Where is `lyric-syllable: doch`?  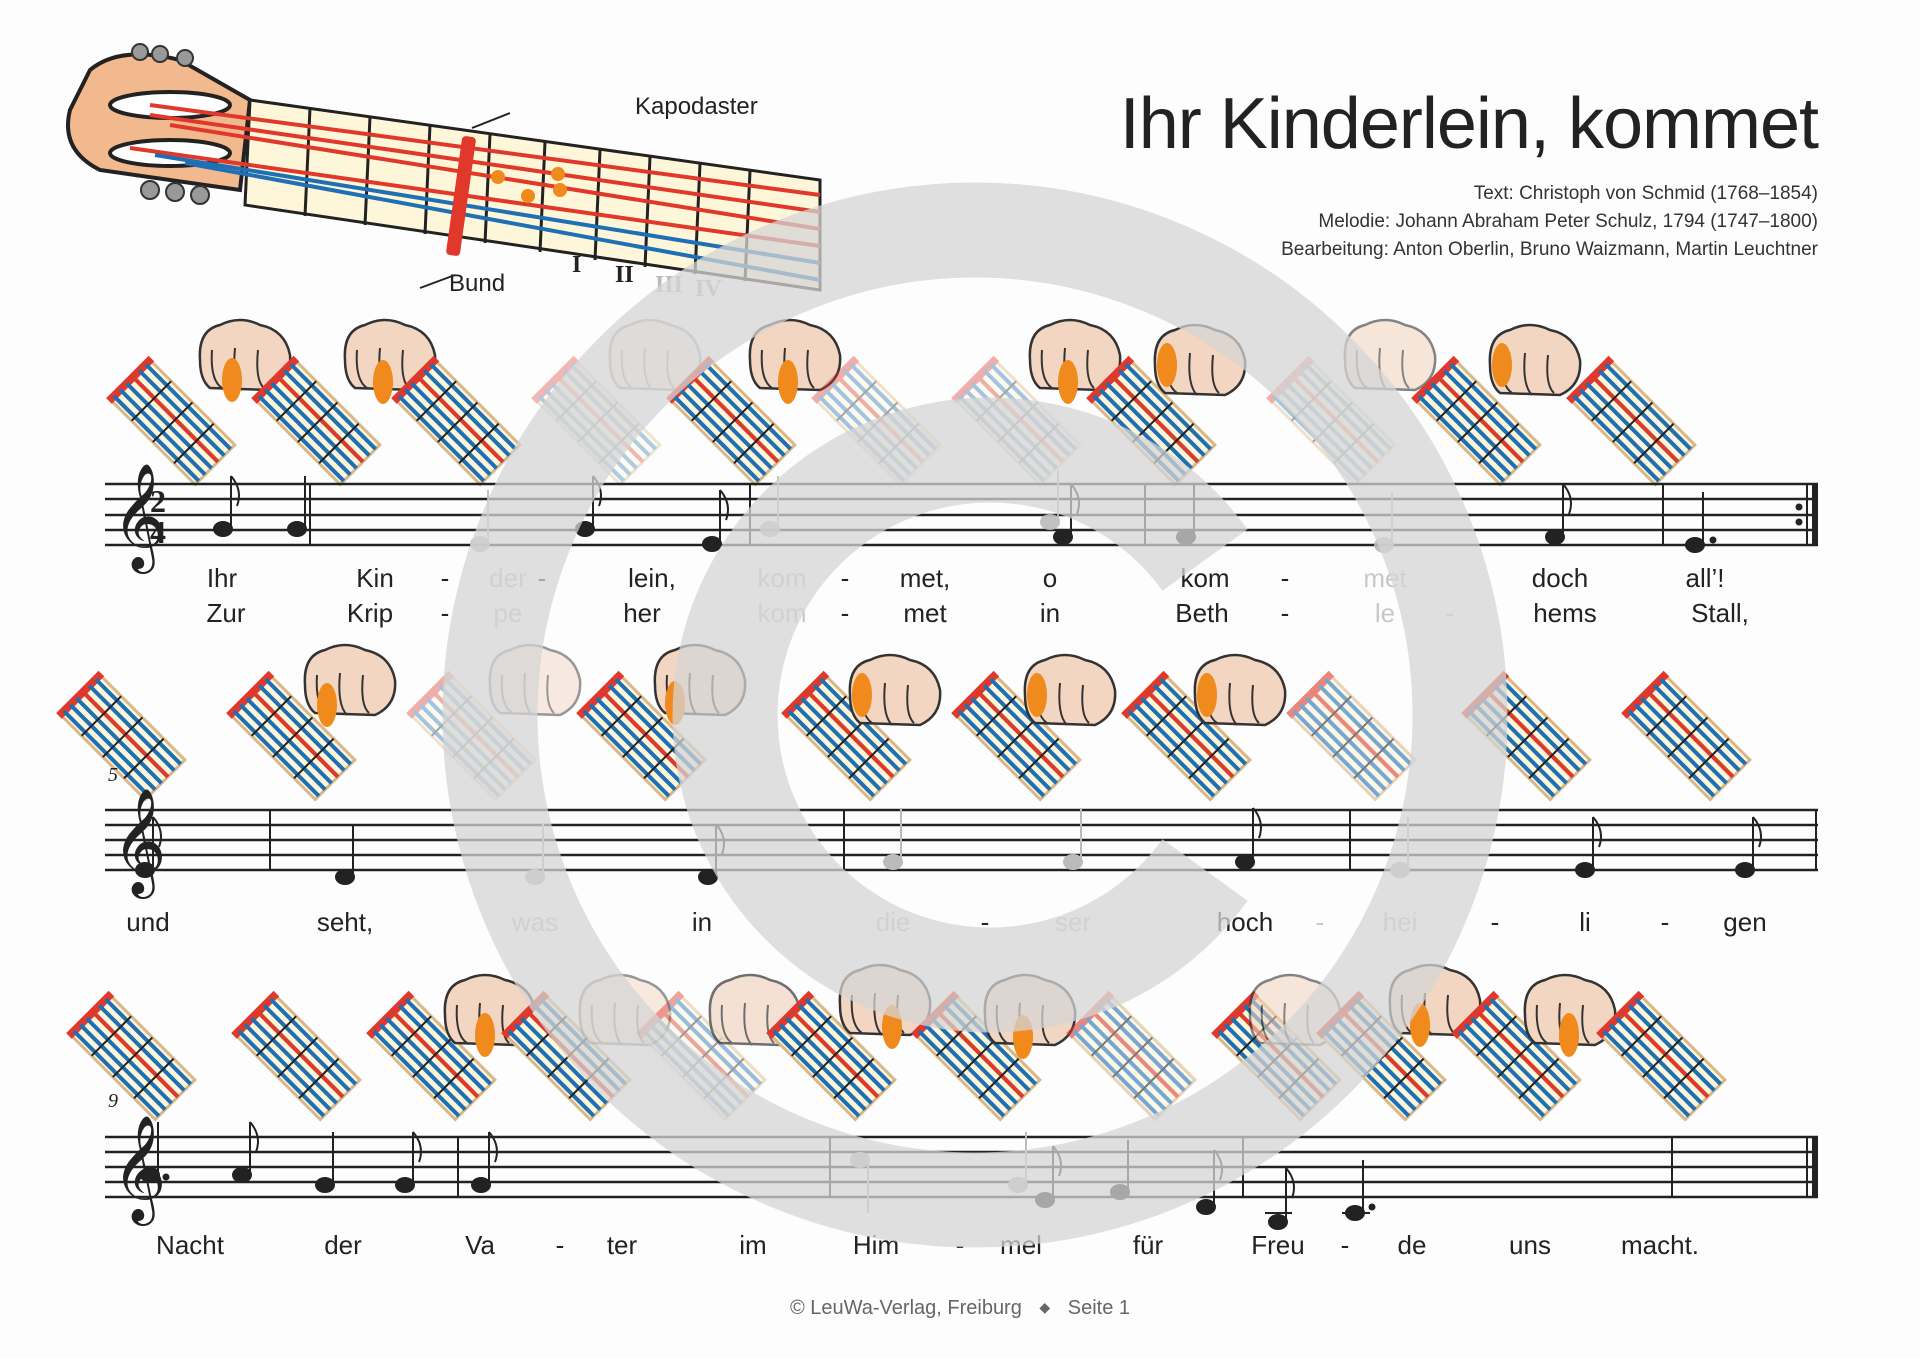
lyric-syllable: doch is located at coordinates (1560, 578).